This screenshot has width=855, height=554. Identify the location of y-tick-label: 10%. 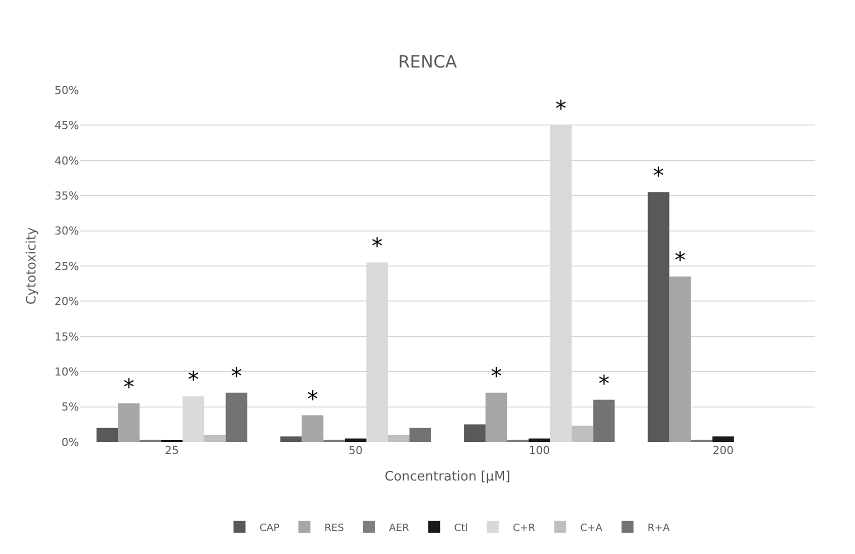
(66, 371).